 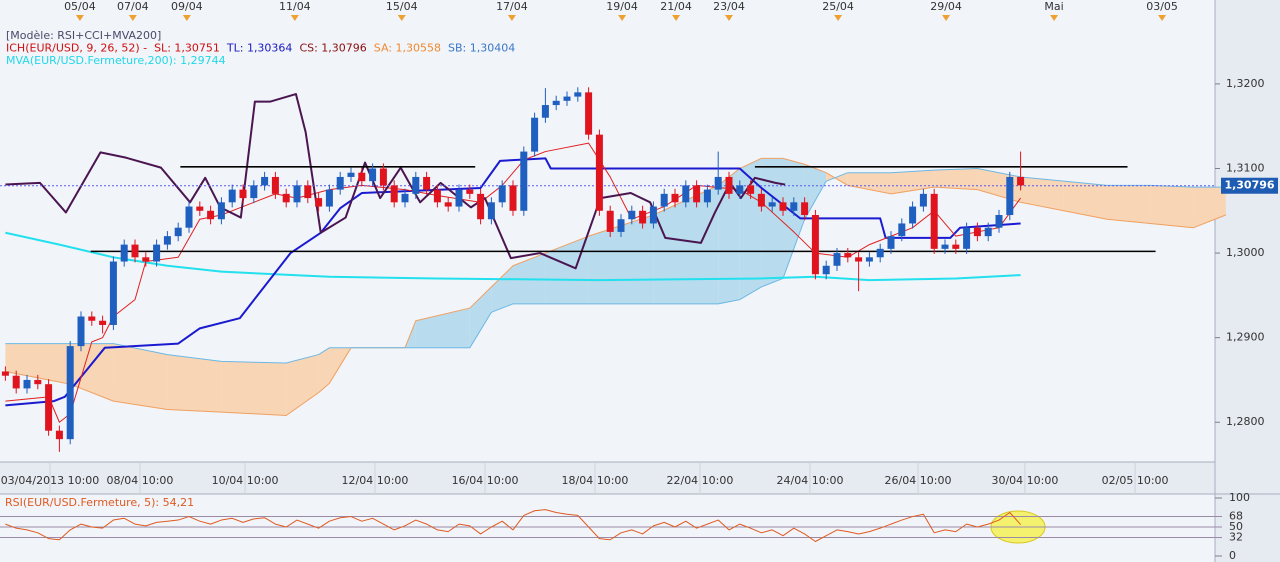 I want to click on x-tick-label: 22/04 10:00, so click(x=699, y=480).